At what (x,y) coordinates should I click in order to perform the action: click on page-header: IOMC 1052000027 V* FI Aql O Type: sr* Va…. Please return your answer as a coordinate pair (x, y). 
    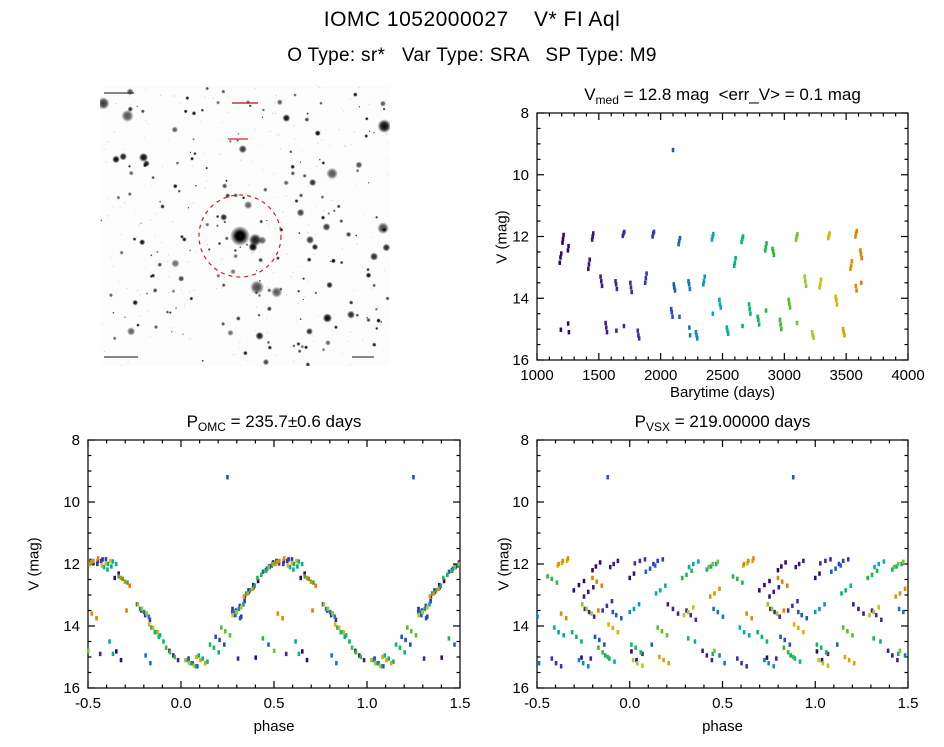
    Looking at the image, I should click on (472, 40).